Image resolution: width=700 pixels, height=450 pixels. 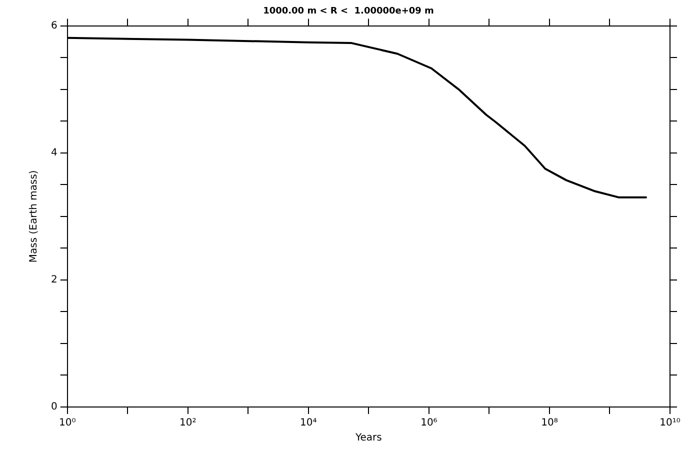 I want to click on x-tick-label: 10⁴, so click(x=308, y=423).